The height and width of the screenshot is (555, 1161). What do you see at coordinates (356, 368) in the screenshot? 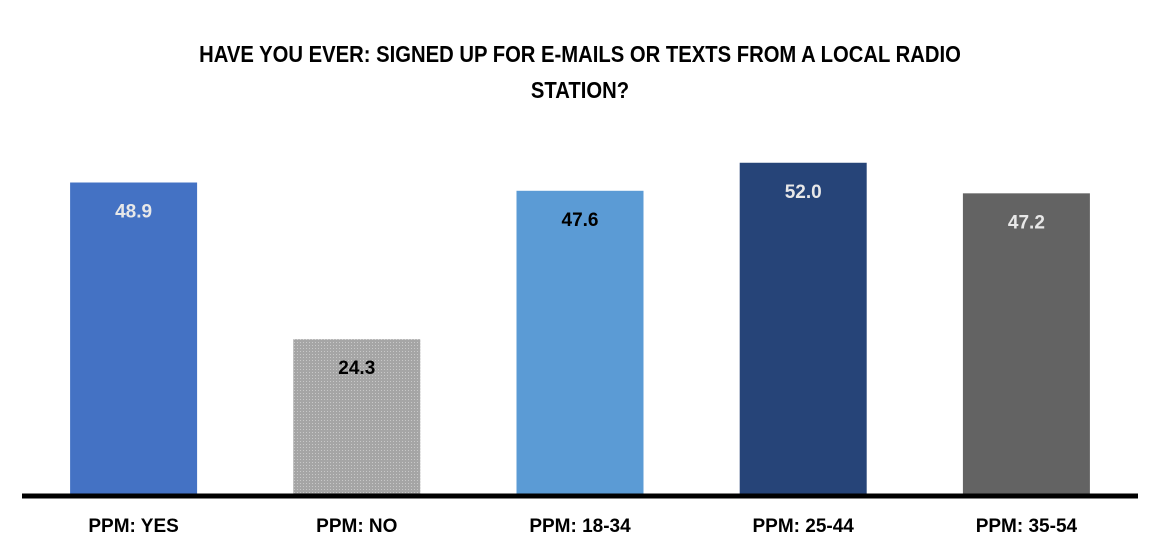
I see `value-label: 24.3` at bounding box center [356, 368].